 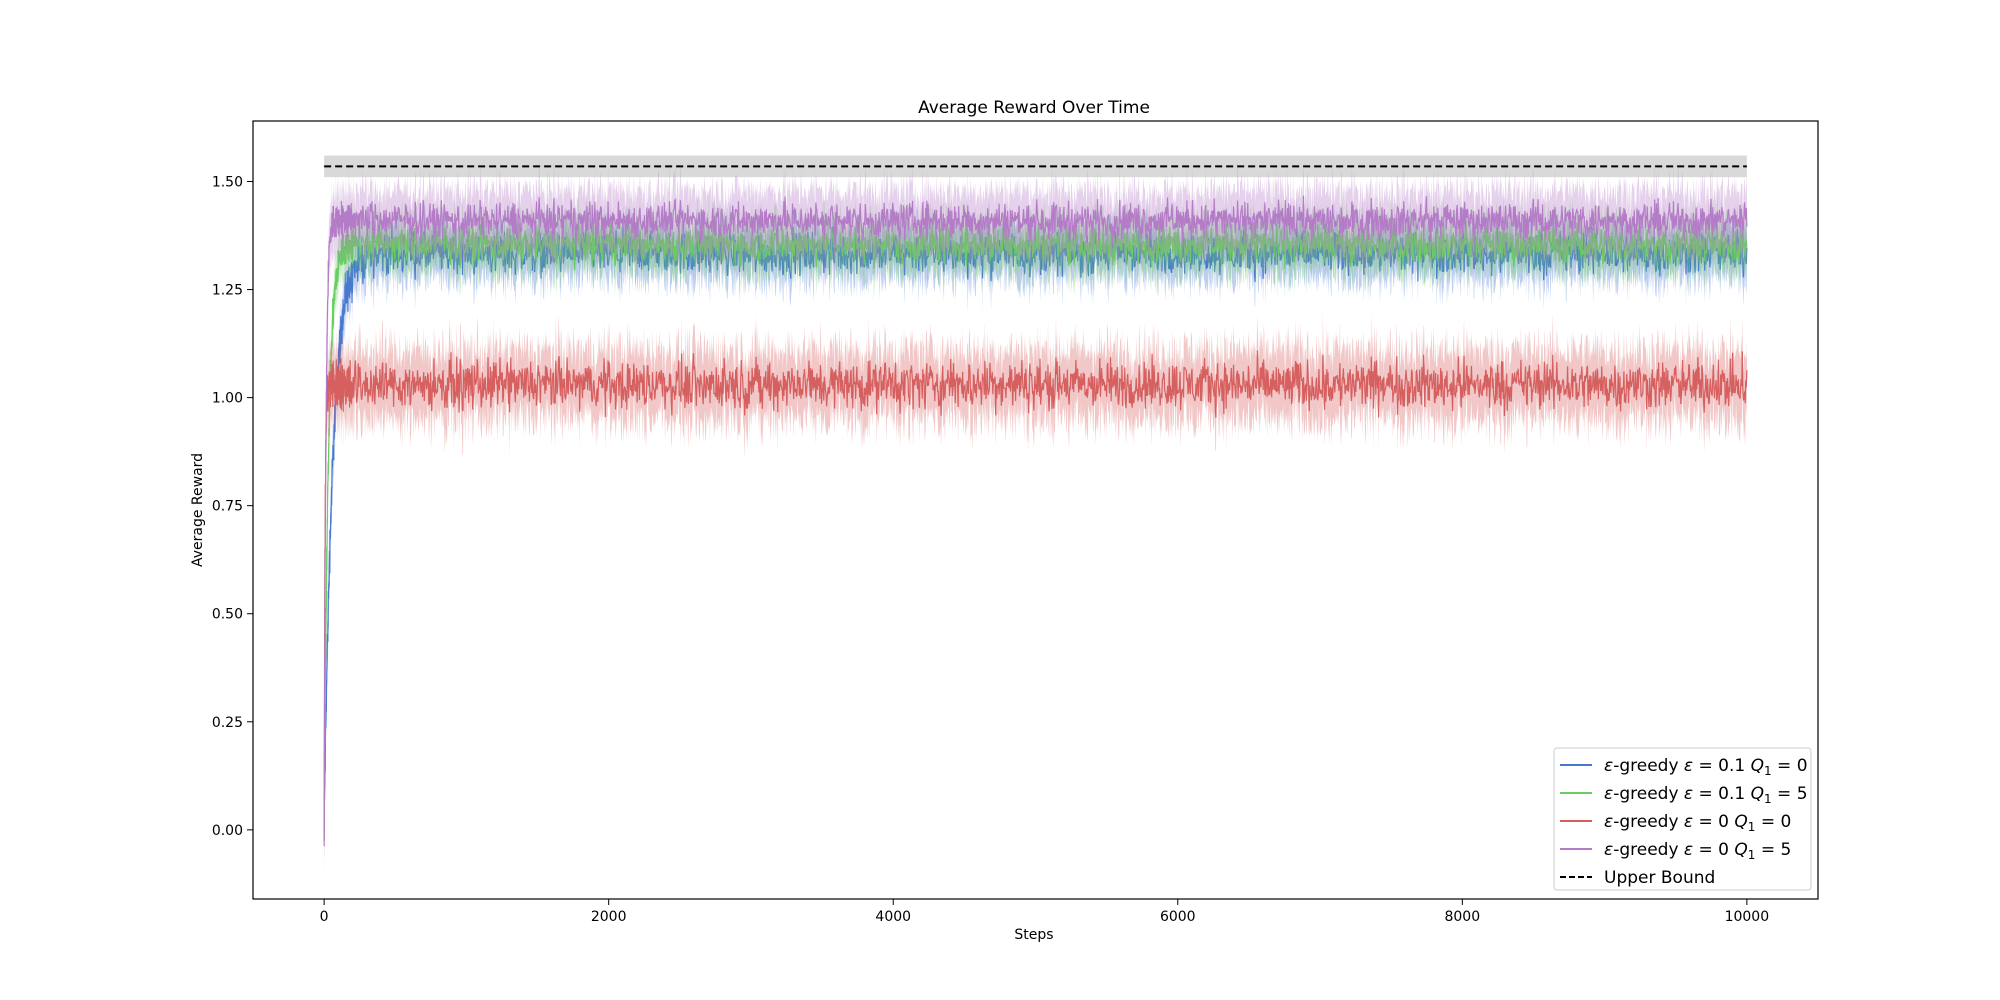 I want to click on x-tick-label: 8000, so click(x=1462, y=917).